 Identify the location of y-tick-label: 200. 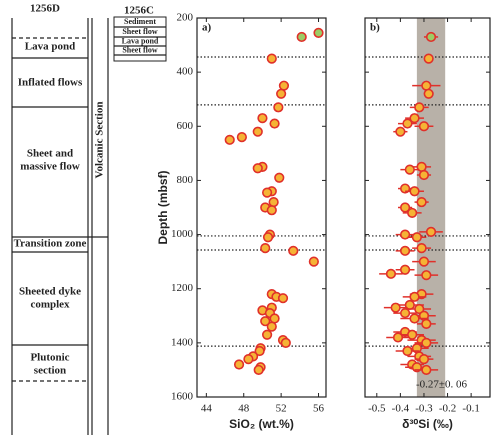
(185, 18).